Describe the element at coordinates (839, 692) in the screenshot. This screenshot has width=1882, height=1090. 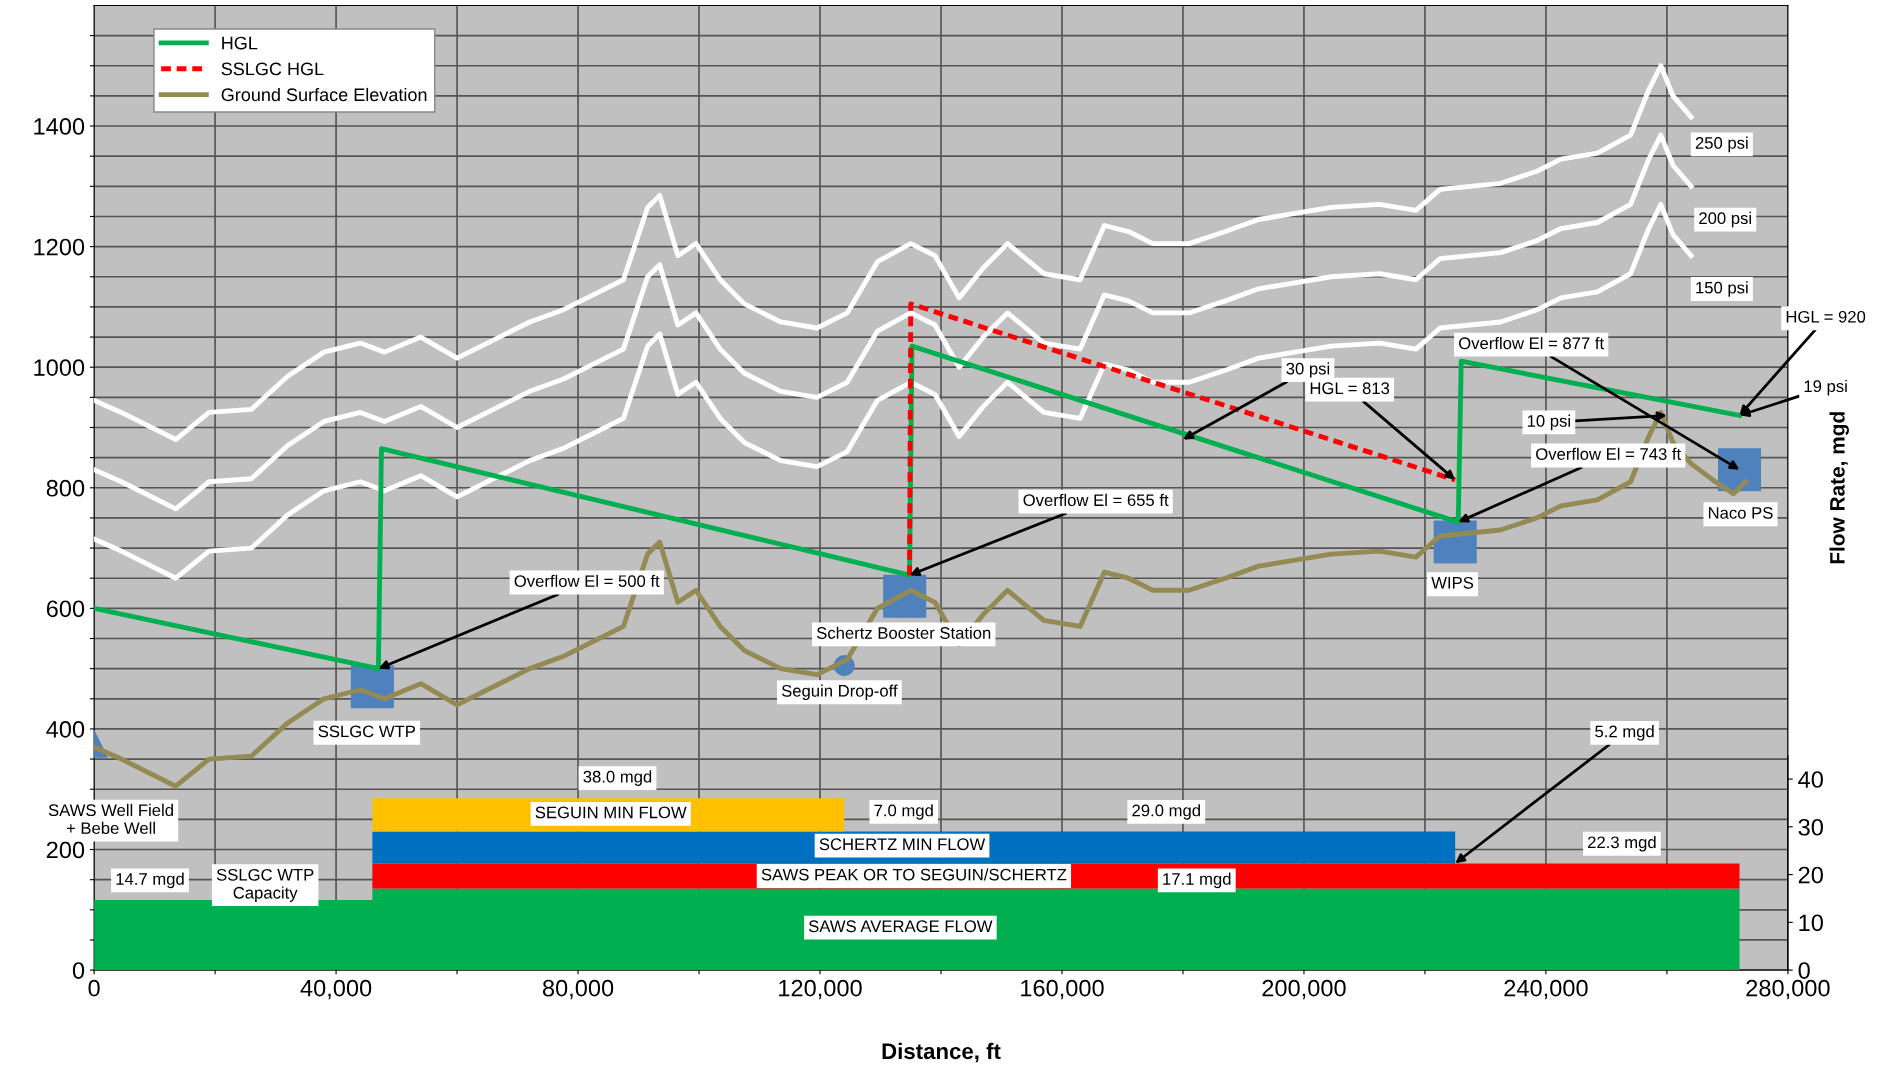
I see `annotation: Seguin Drop-off` at that location.